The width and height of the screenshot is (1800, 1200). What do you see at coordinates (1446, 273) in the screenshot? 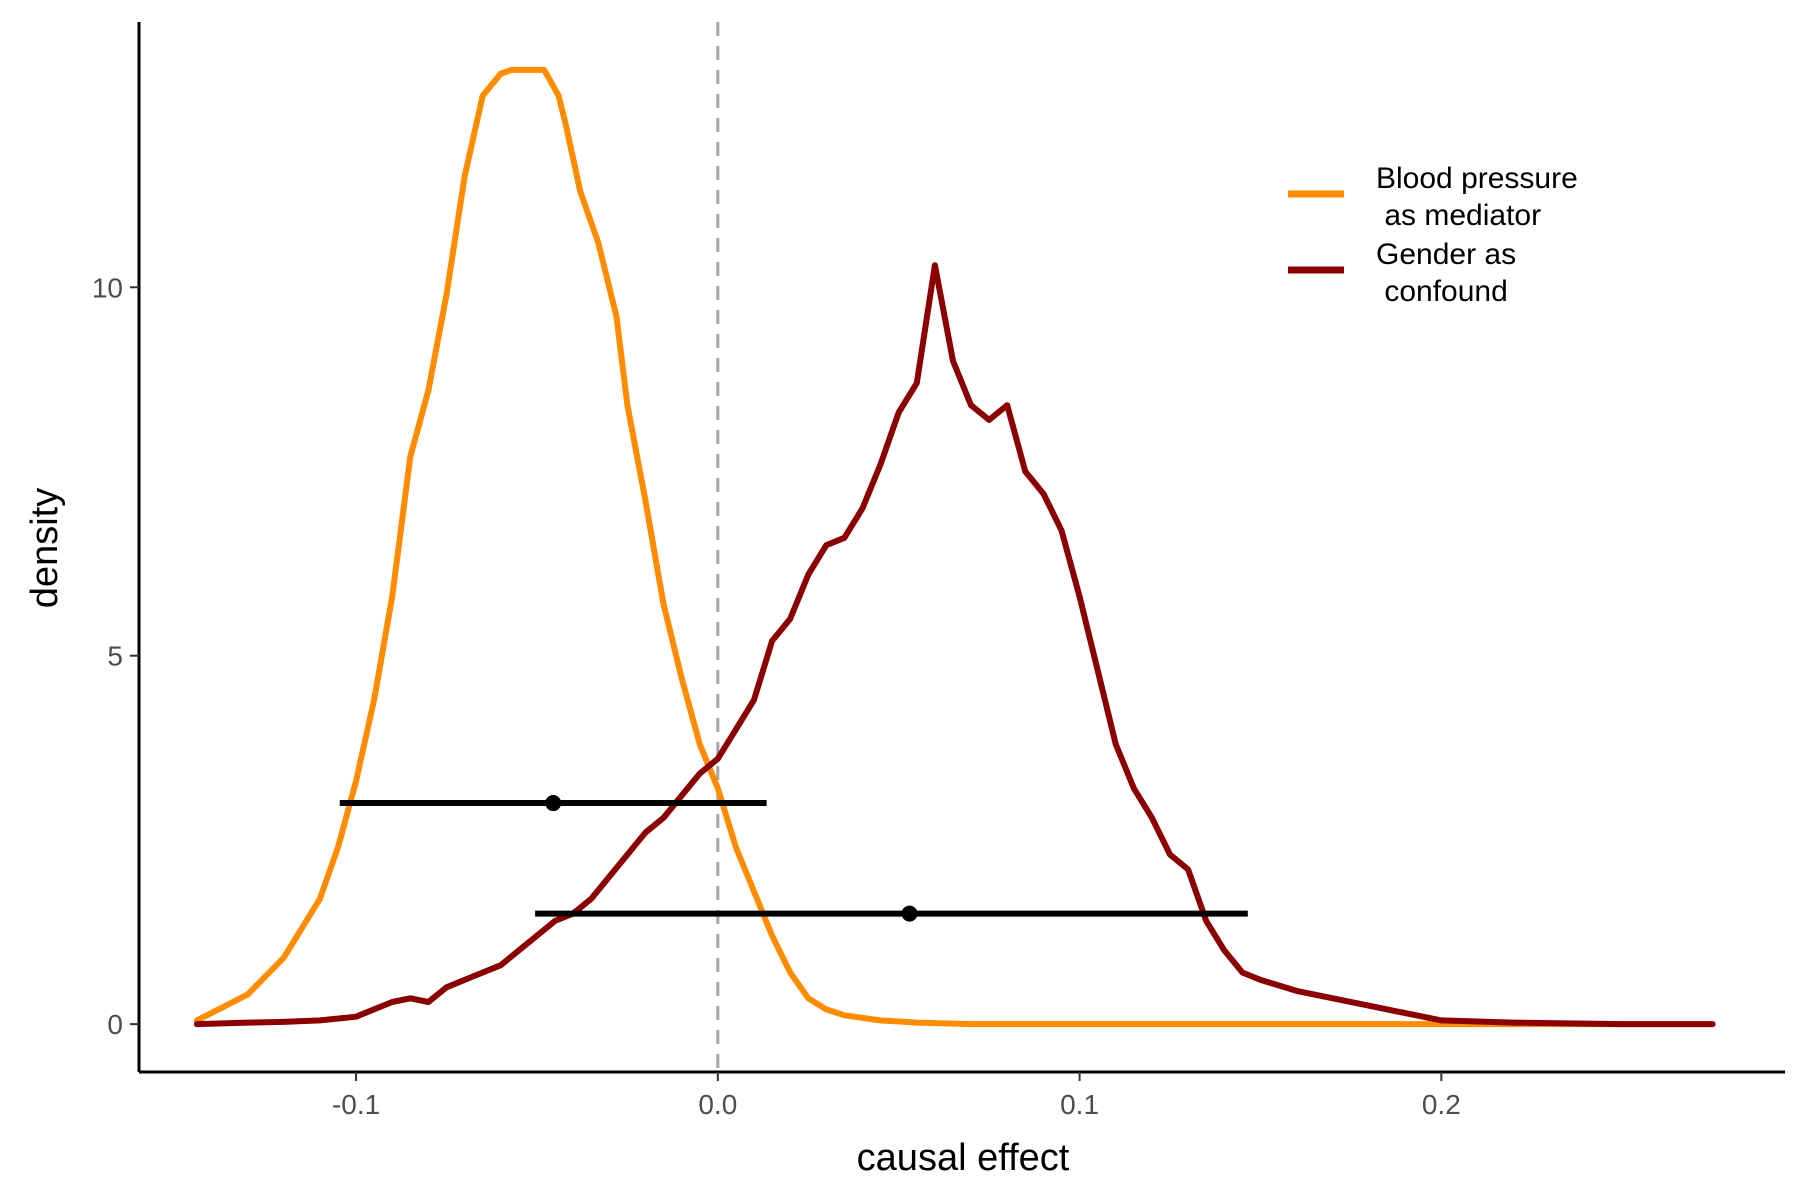
I see `legend-label-gender-as-confound: Gender as confound` at bounding box center [1446, 273].